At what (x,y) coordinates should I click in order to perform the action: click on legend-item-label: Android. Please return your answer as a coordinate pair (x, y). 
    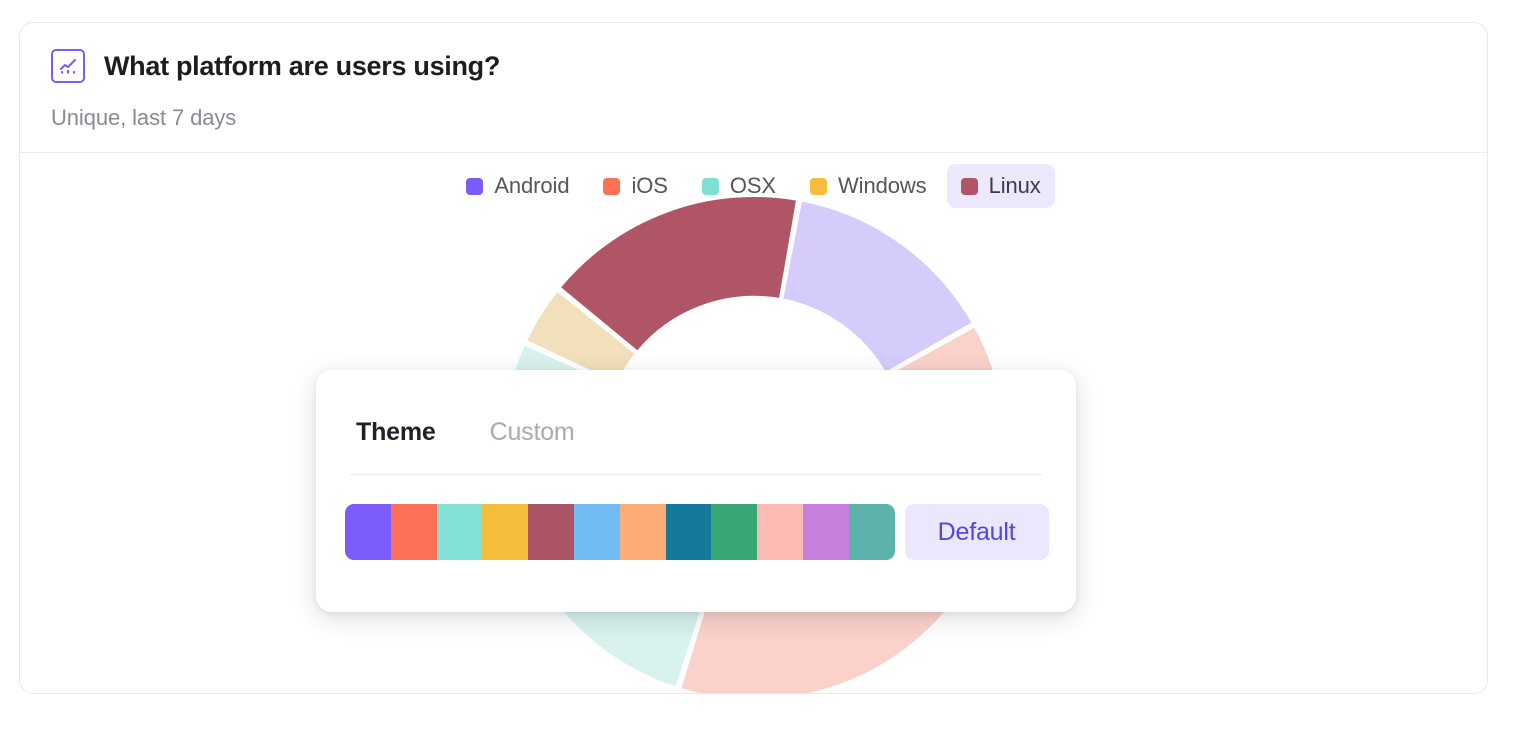
    Looking at the image, I should click on (532, 185).